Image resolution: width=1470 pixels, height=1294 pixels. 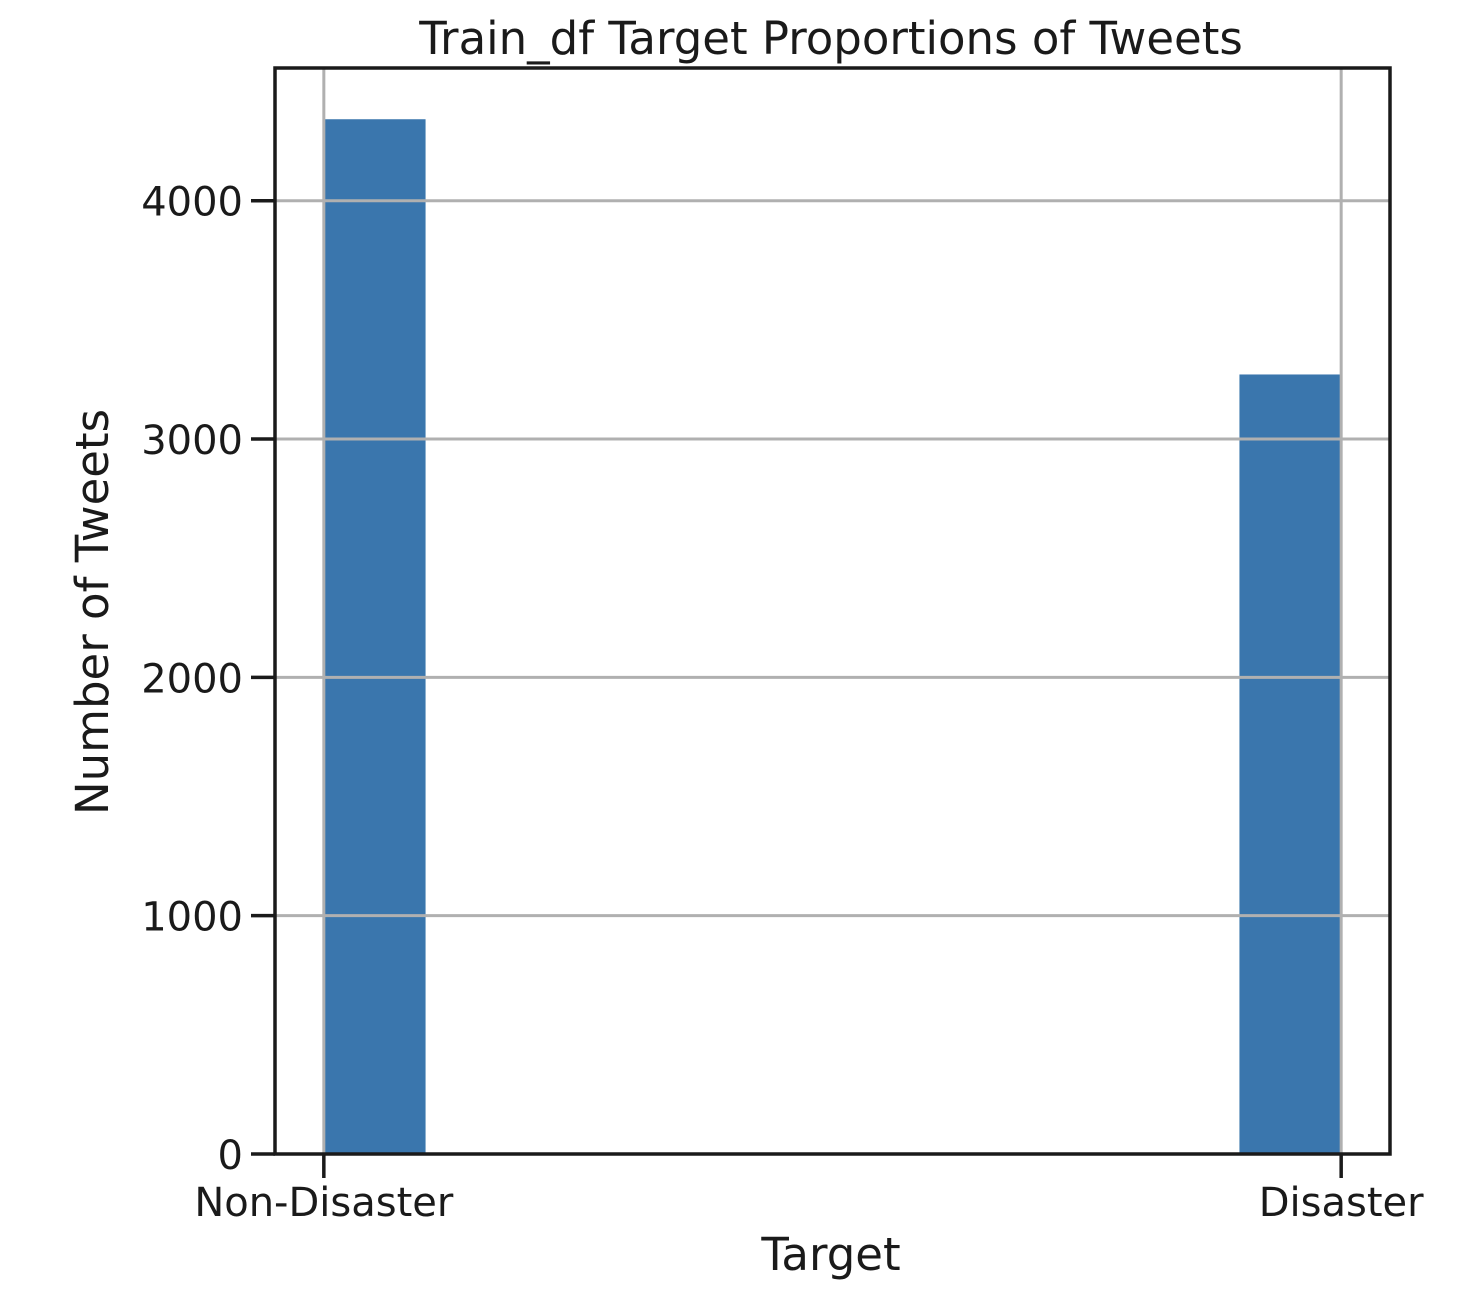 What do you see at coordinates (324, 1203) in the screenshot?
I see `x-tick-label: Non-Disaster` at bounding box center [324, 1203].